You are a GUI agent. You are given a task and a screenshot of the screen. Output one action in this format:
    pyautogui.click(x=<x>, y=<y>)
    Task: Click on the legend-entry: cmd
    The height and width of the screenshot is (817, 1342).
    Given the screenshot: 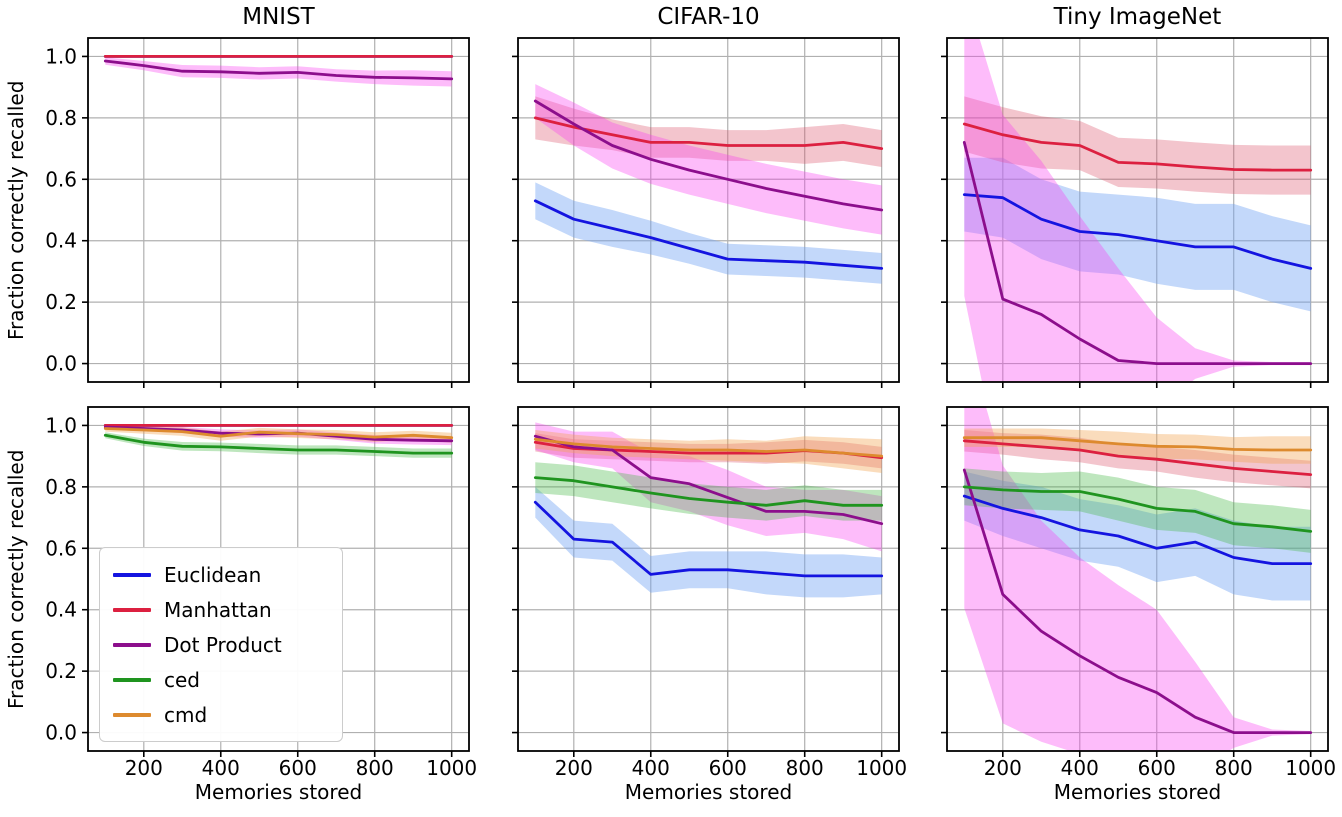 What is the action you would take?
    pyautogui.click(x=221, y=714)
    